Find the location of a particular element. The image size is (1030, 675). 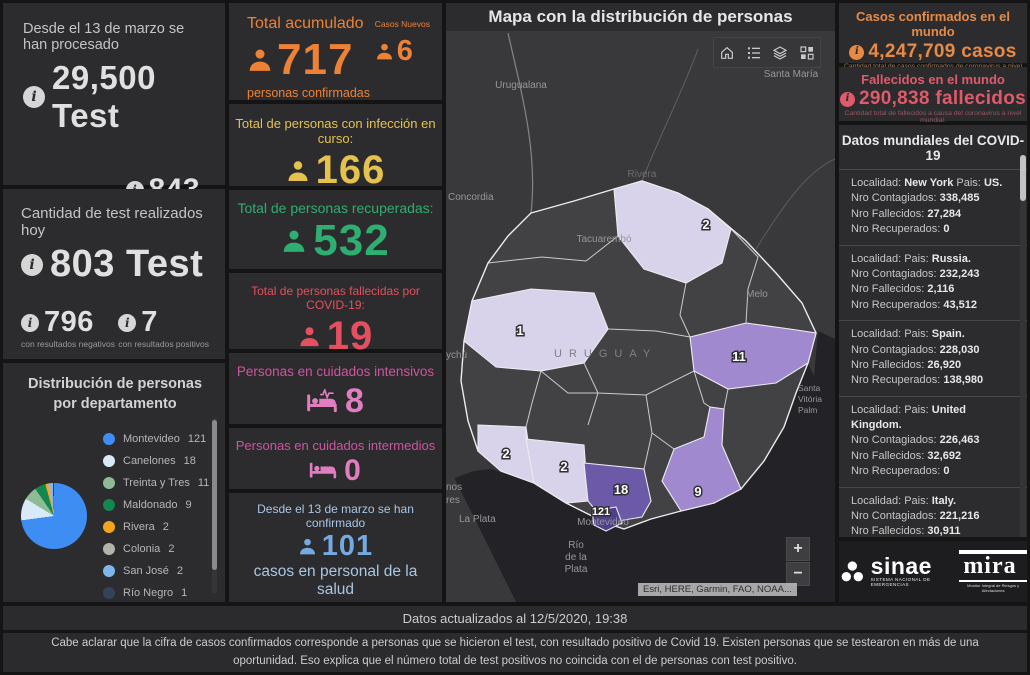

world-confirmed-value: 4,247,709 casos is located at coordinates (942, 51).